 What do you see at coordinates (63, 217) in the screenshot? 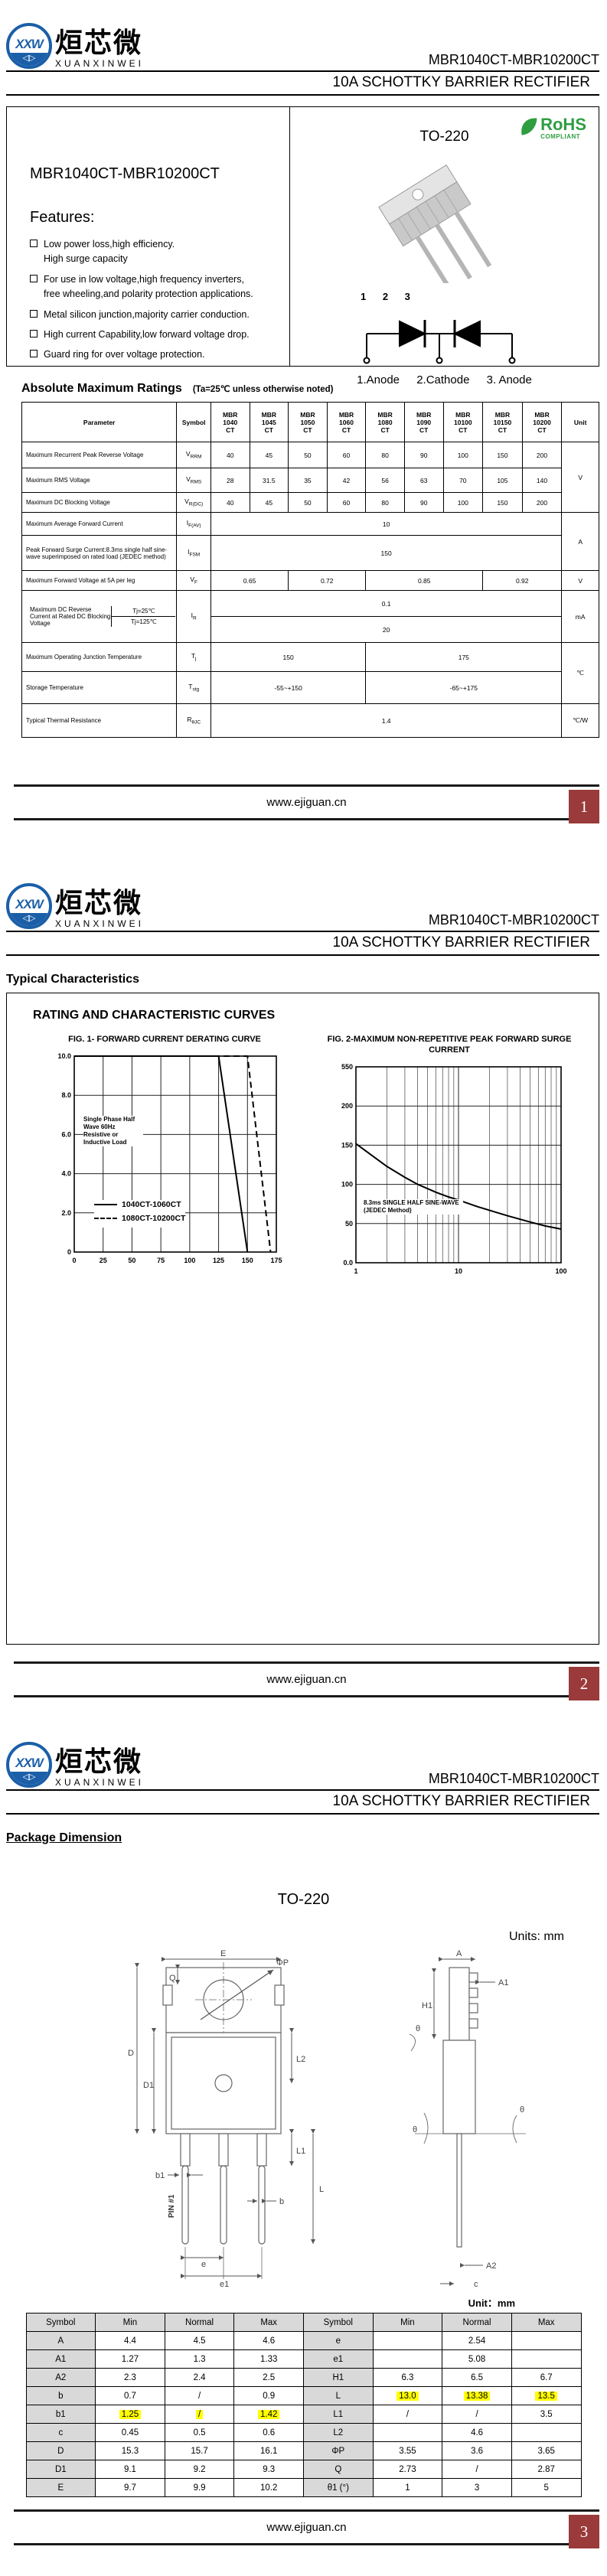
I see `features-heading: Features:` at bounding box center [63, 217].